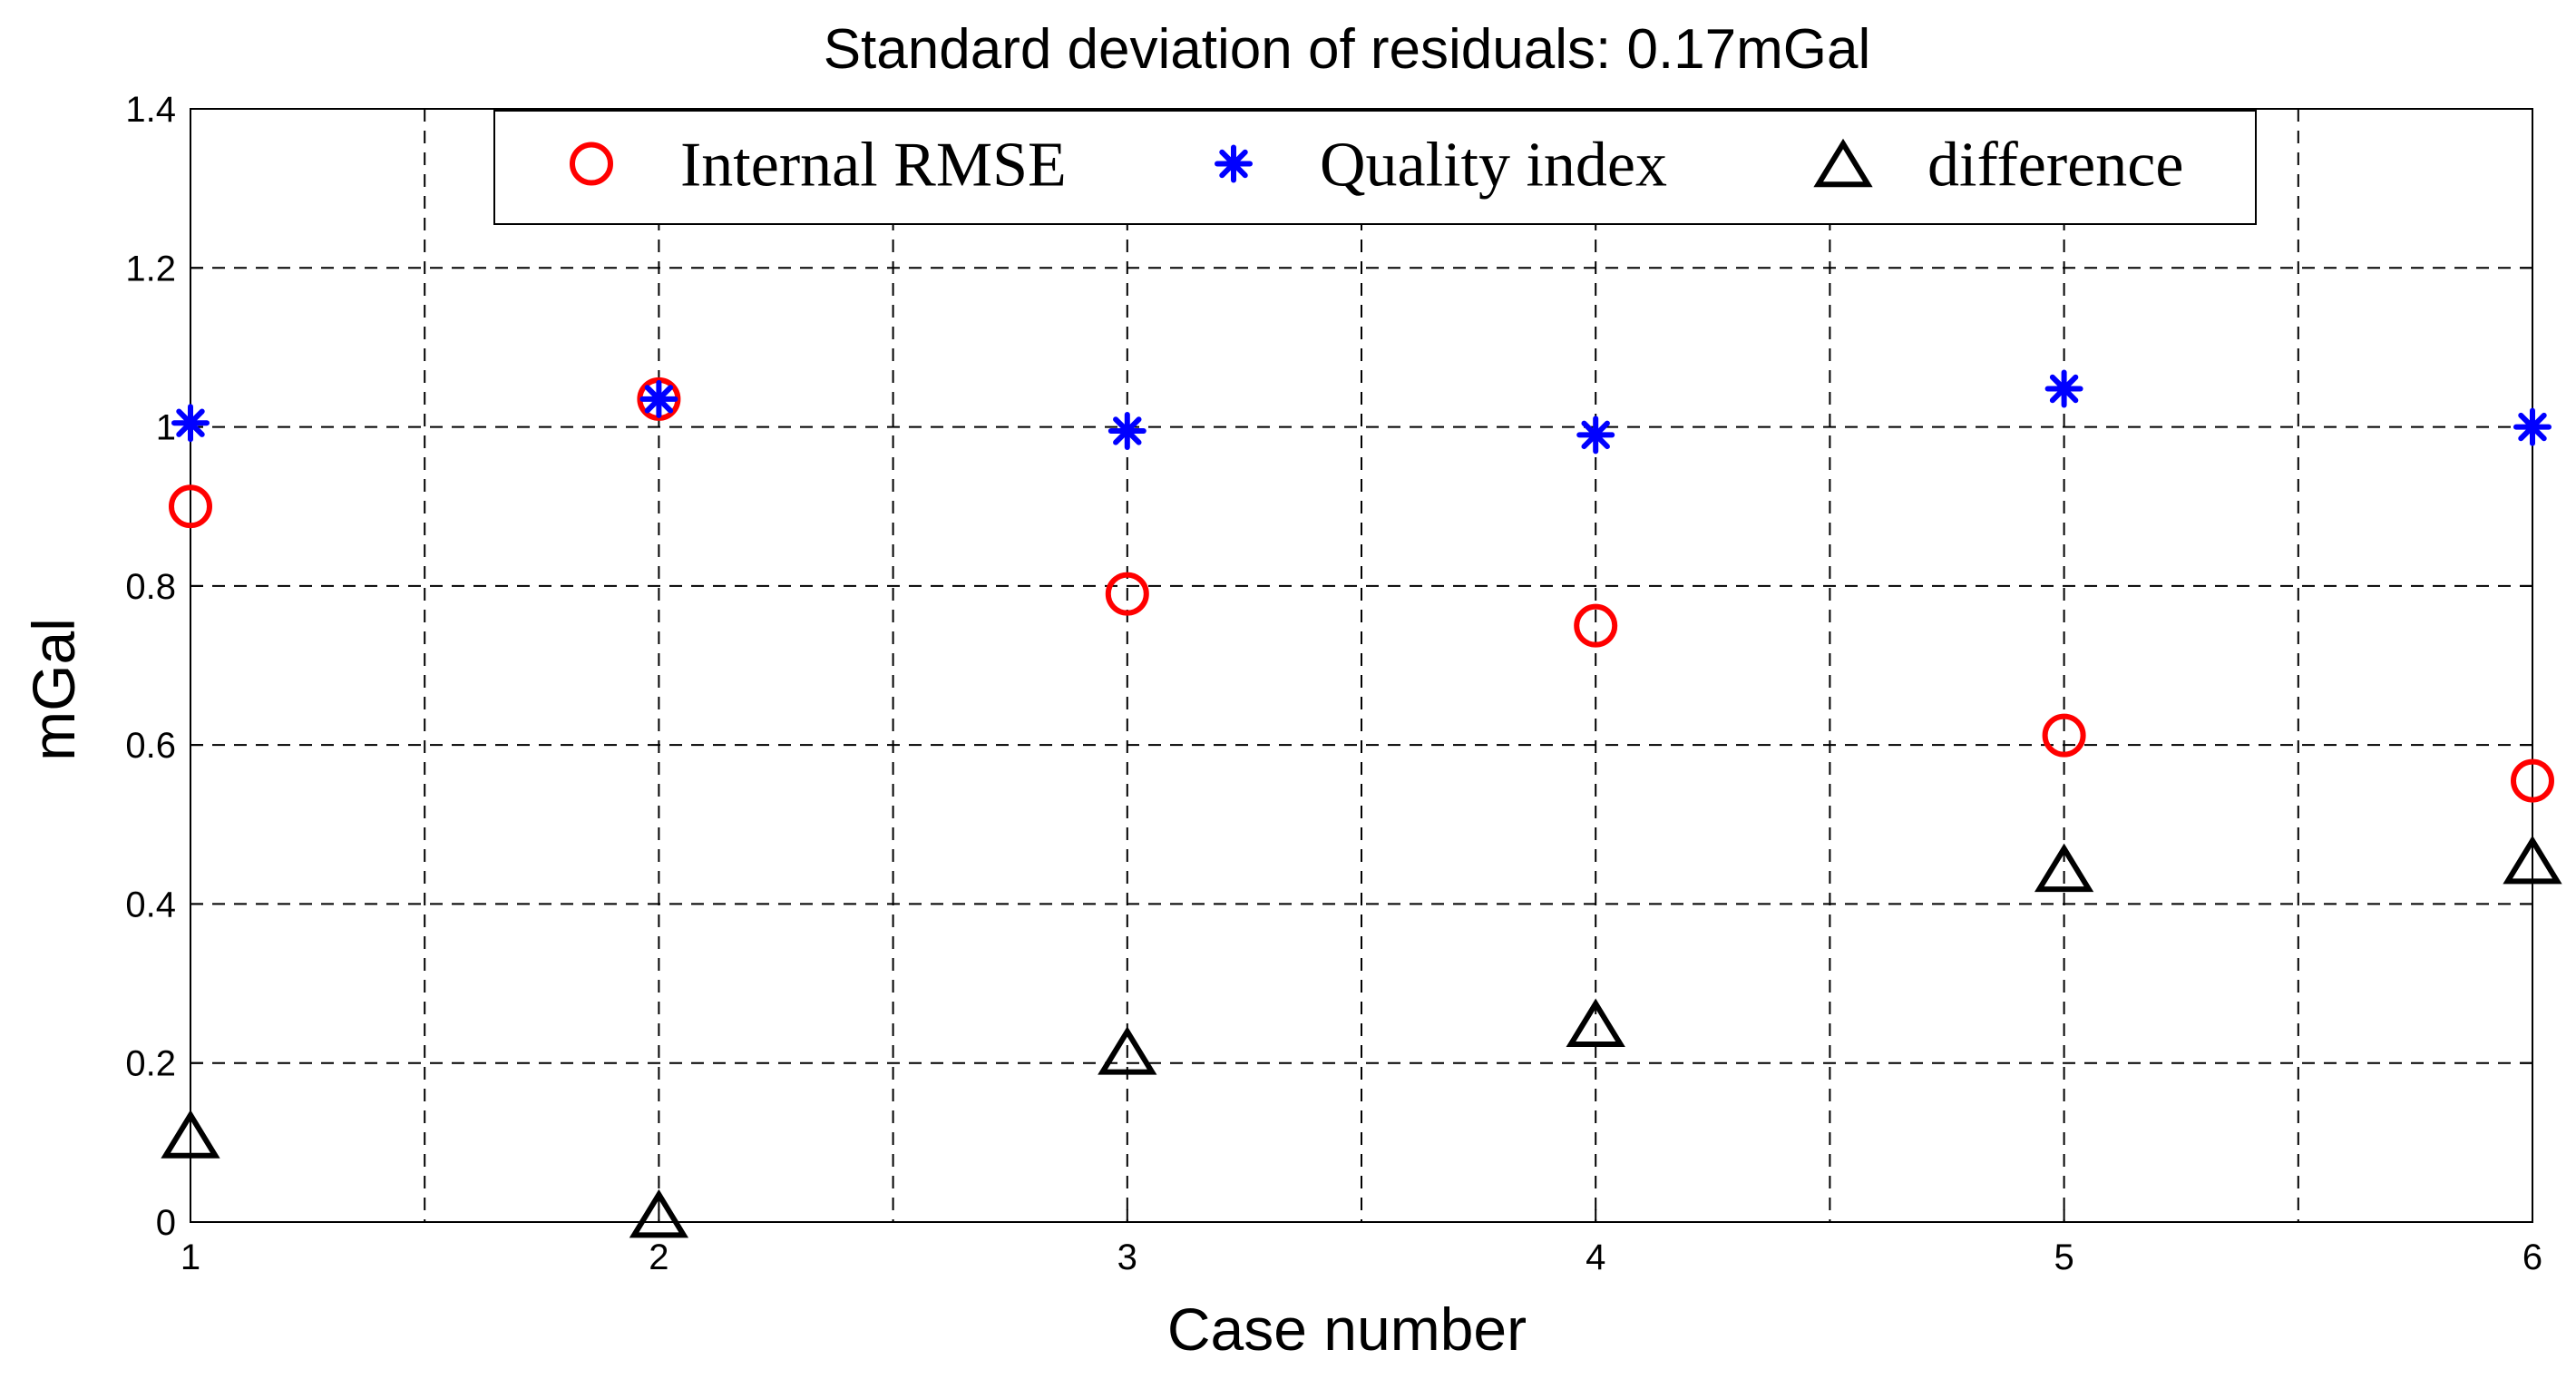 Image resolution: width=2576 pixels, height=1379 pixels. I want to click on y-tick-label: 1, so click(166, 428).